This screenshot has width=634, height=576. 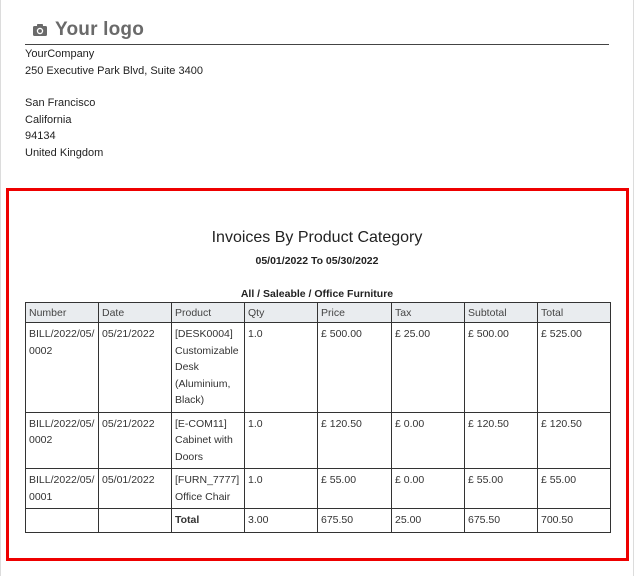 I want to click on total-subtotal: 675.50, so click(x=501, y=520).